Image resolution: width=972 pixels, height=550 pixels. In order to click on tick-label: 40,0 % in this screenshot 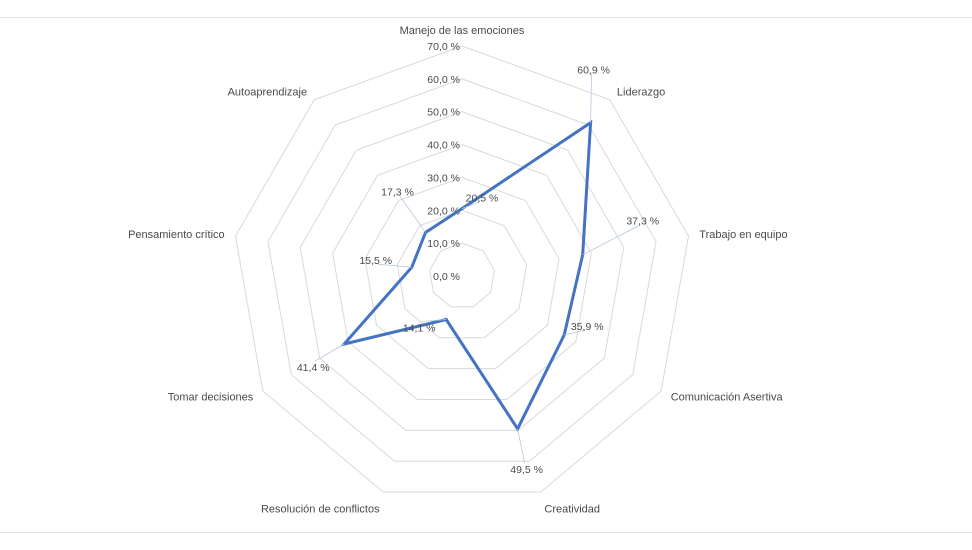, I will do `click(443, 146)`.